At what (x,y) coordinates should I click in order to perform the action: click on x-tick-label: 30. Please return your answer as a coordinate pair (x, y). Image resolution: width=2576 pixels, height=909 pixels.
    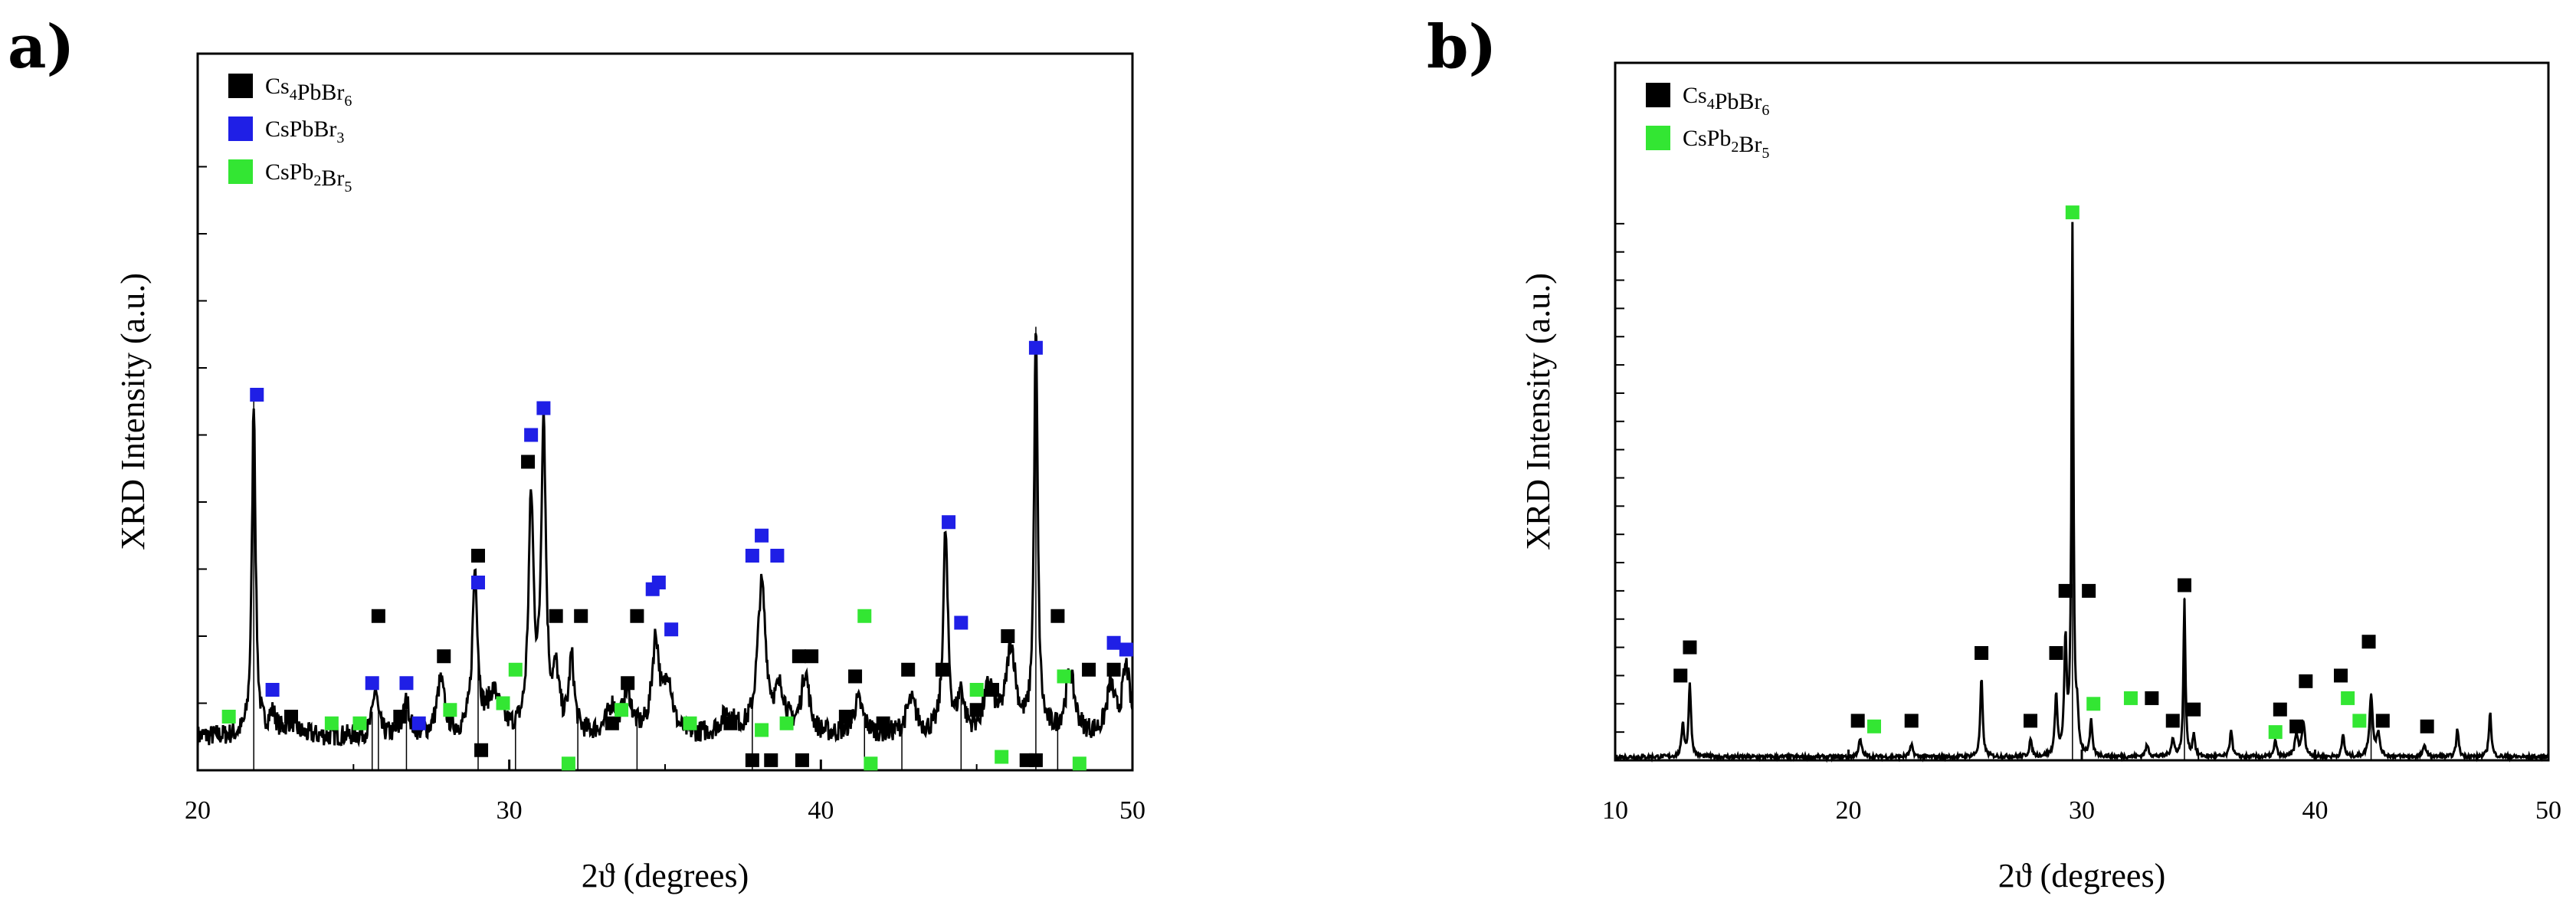
    Looking at the image, I should click on (2082, 810).